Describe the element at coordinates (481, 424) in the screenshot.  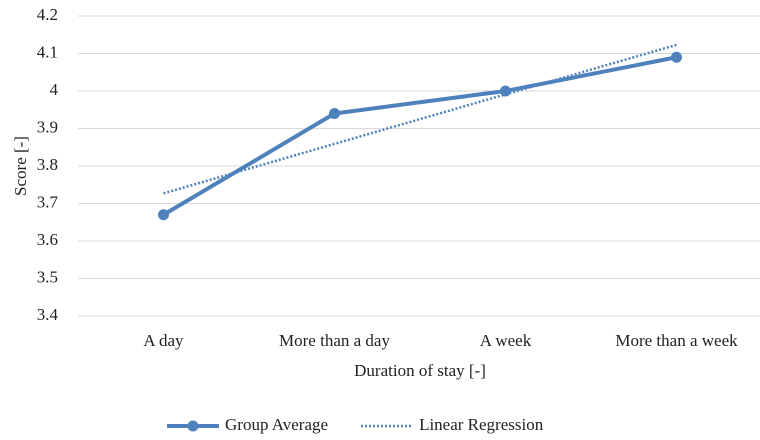
I see `legend-label: Linear Regression` at that location.